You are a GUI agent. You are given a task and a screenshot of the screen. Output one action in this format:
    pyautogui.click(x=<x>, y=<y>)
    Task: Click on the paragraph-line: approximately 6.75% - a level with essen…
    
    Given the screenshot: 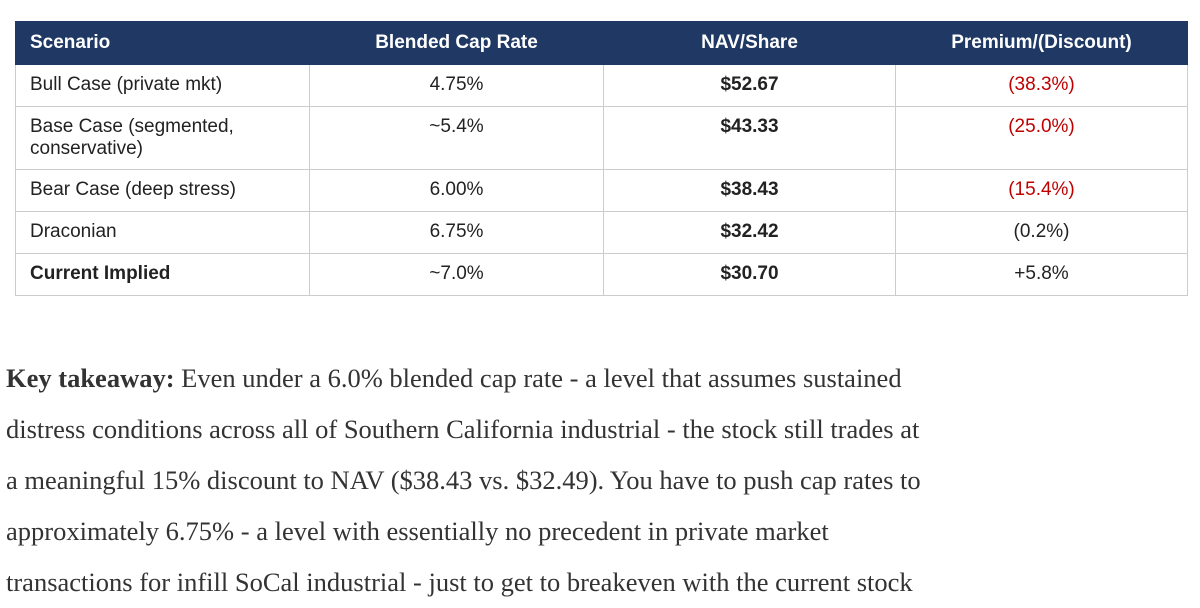 What is the action you would take?
    pyautogui.click(x=417, y=531)
    